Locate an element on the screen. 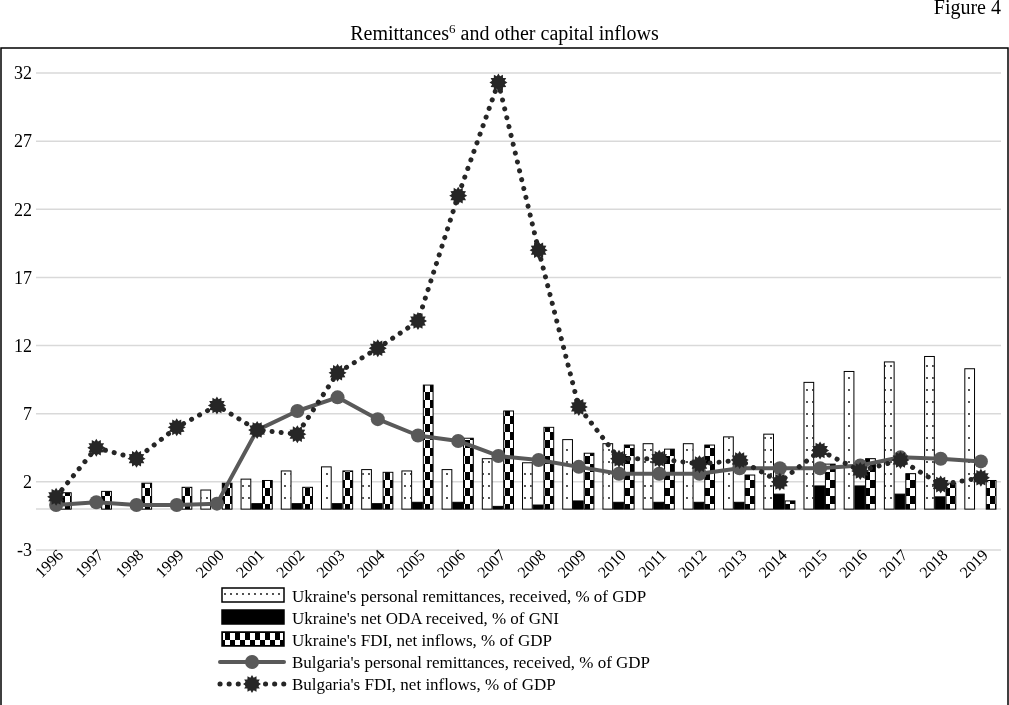 Image resolution: width=1009 pixels, height=705 pixels. y-tick-label: 12 is located at coordinates (23, 345).